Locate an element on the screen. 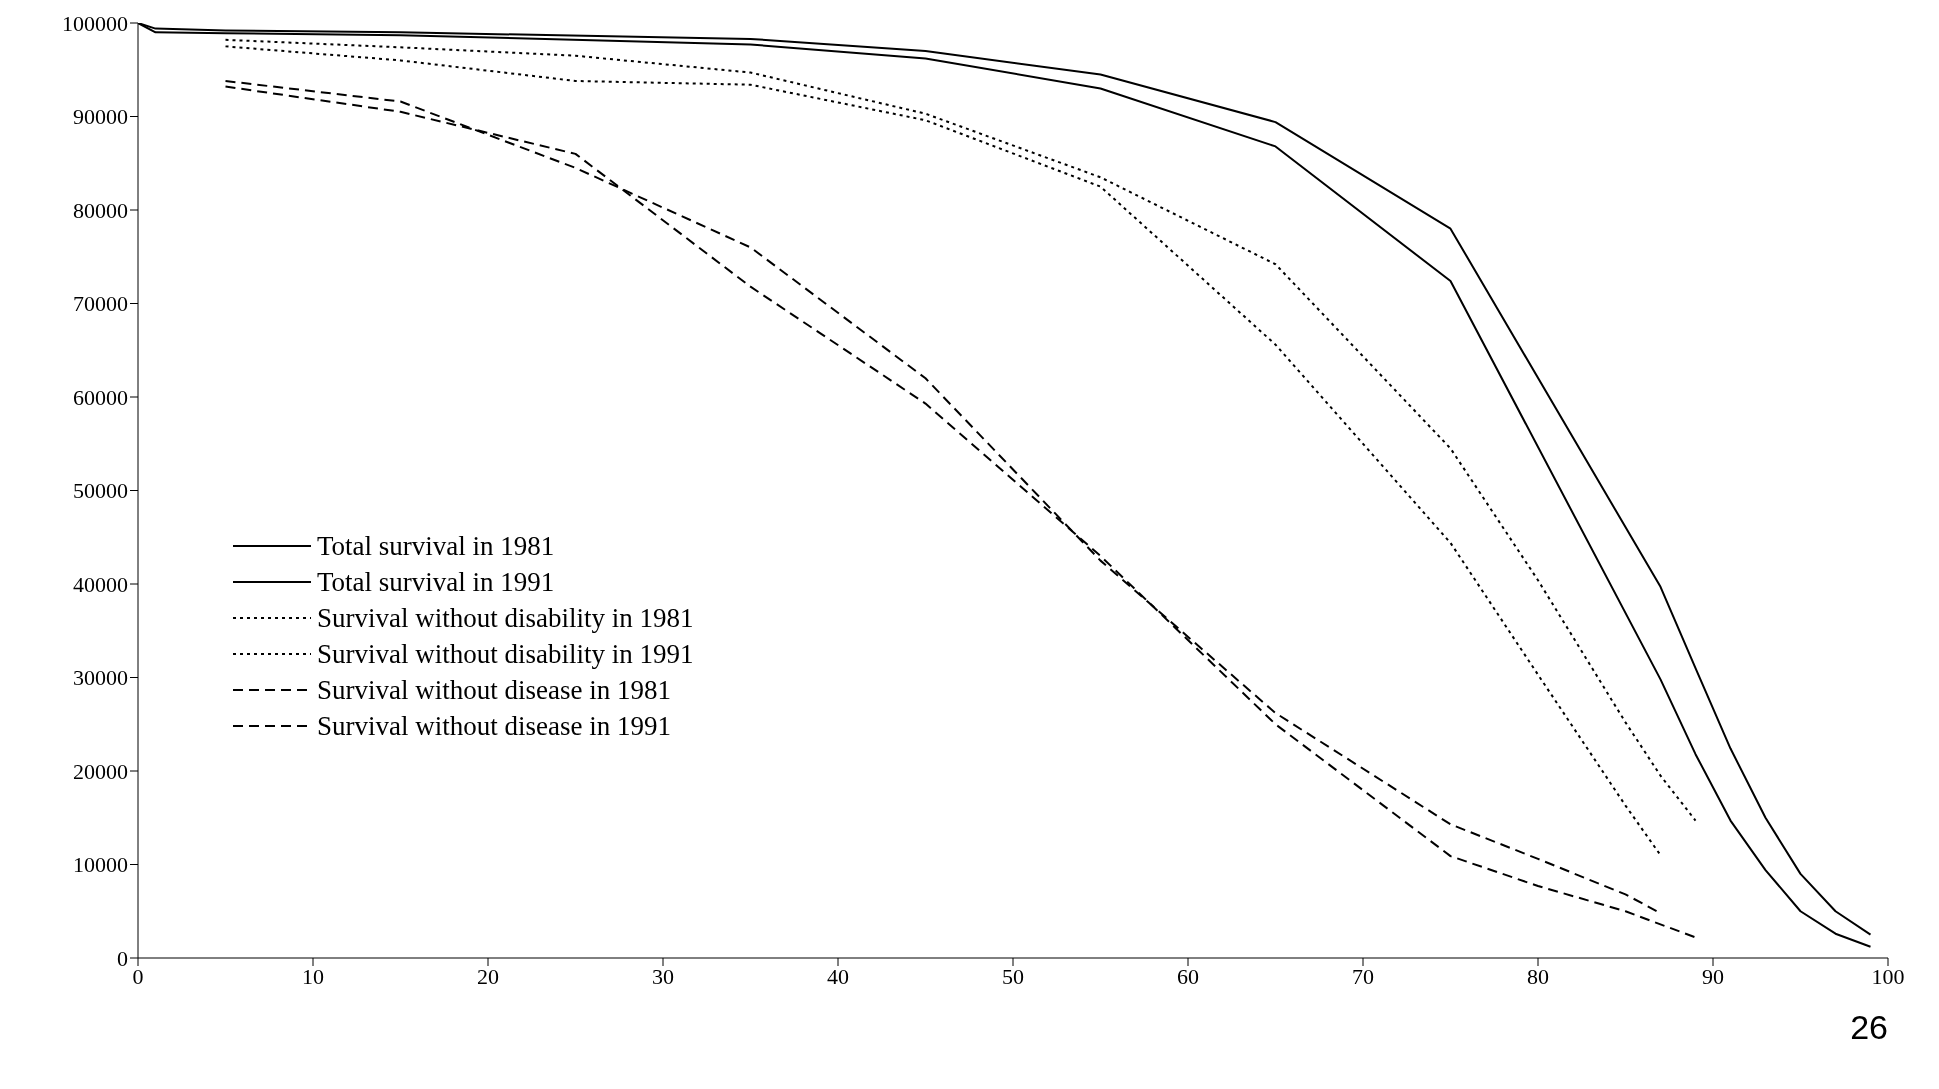 Image resolution: width=1939 pixels, height=1089 pixels. x-tick-label: 80 is located at coordinates (1538, 976).